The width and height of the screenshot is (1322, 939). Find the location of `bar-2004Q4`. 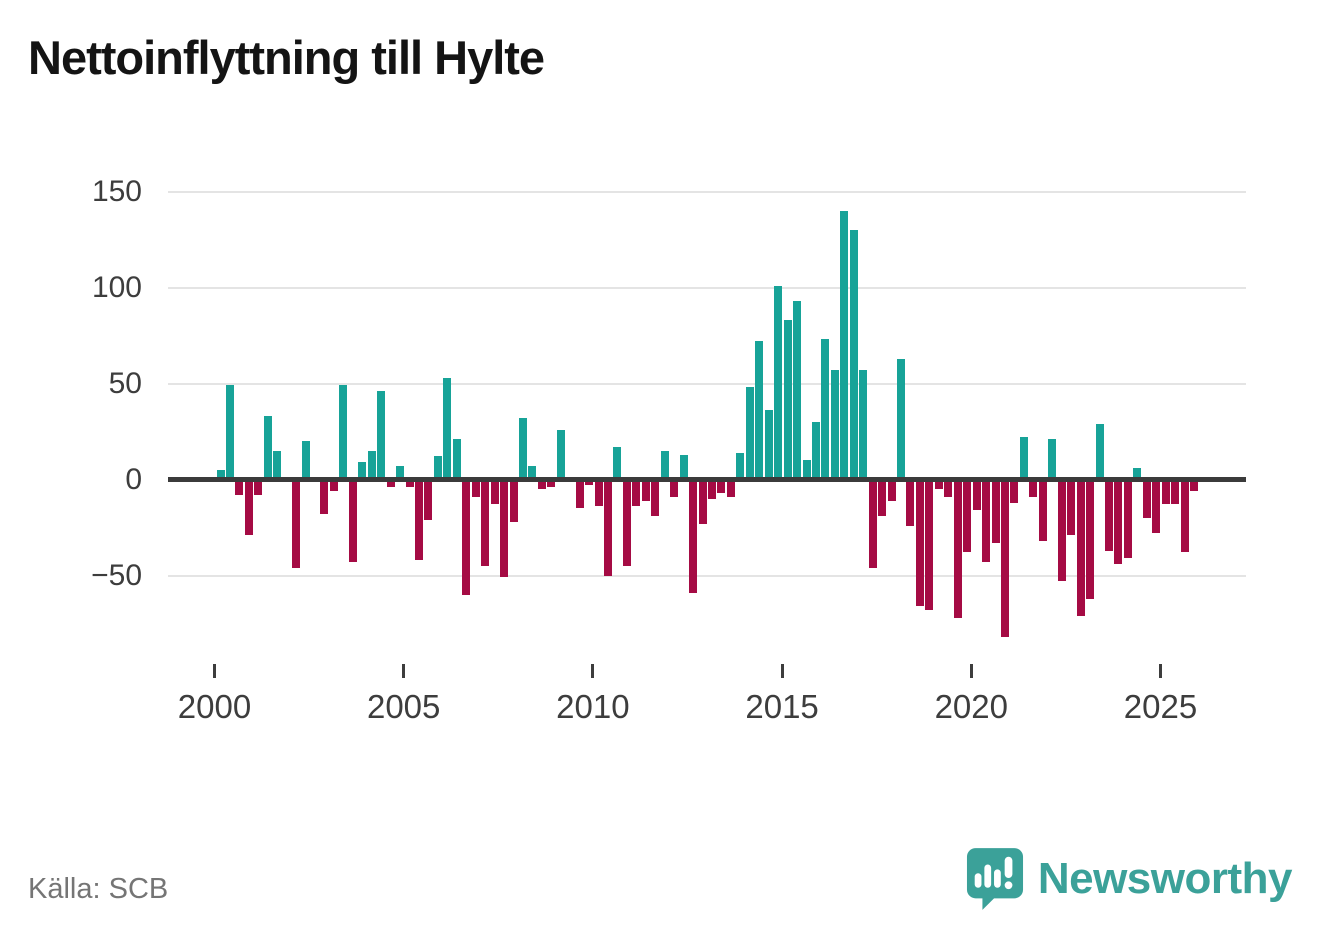

bar-2004Q4 is located at coordinates (400, 473).